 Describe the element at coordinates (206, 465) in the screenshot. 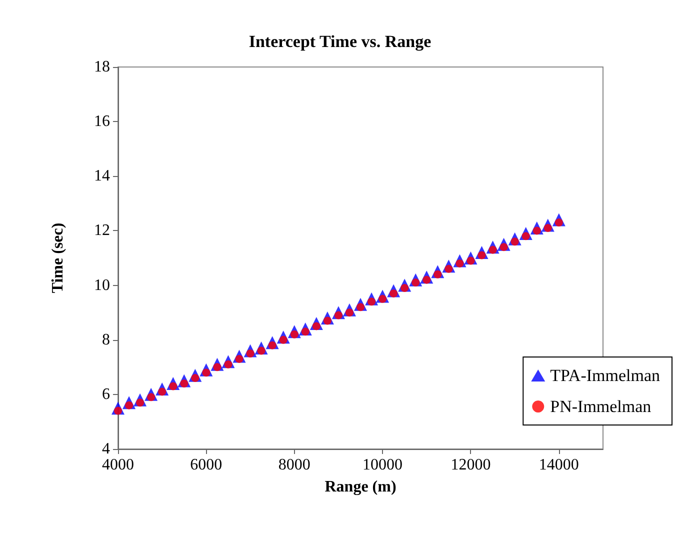

I see `x-tick-label: 6000` at that location.